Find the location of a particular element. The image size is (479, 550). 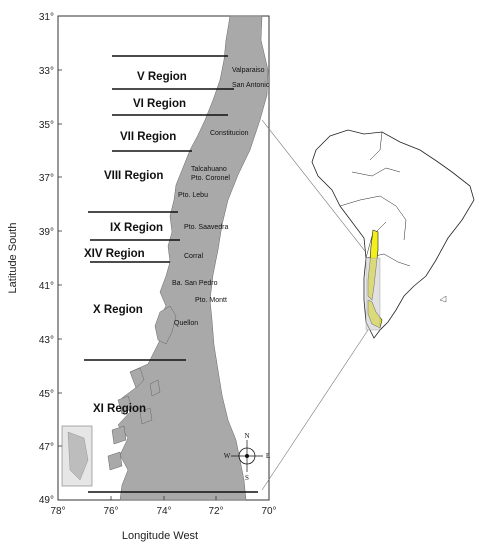

y-tick-47: 47° is located at coordinates (46, 447).